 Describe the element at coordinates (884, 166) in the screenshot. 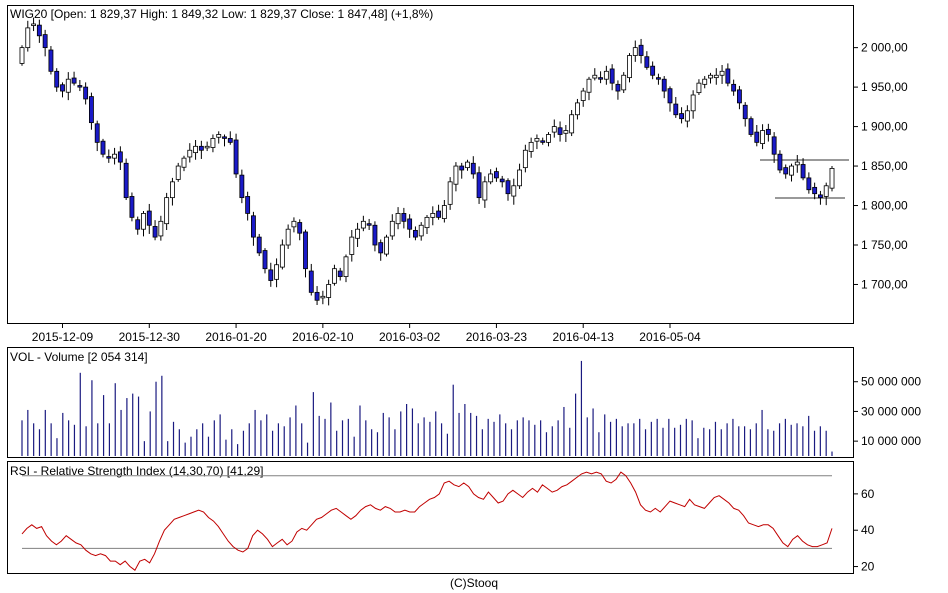

I see `price-y-tick-label: 1 850,00` at that location.